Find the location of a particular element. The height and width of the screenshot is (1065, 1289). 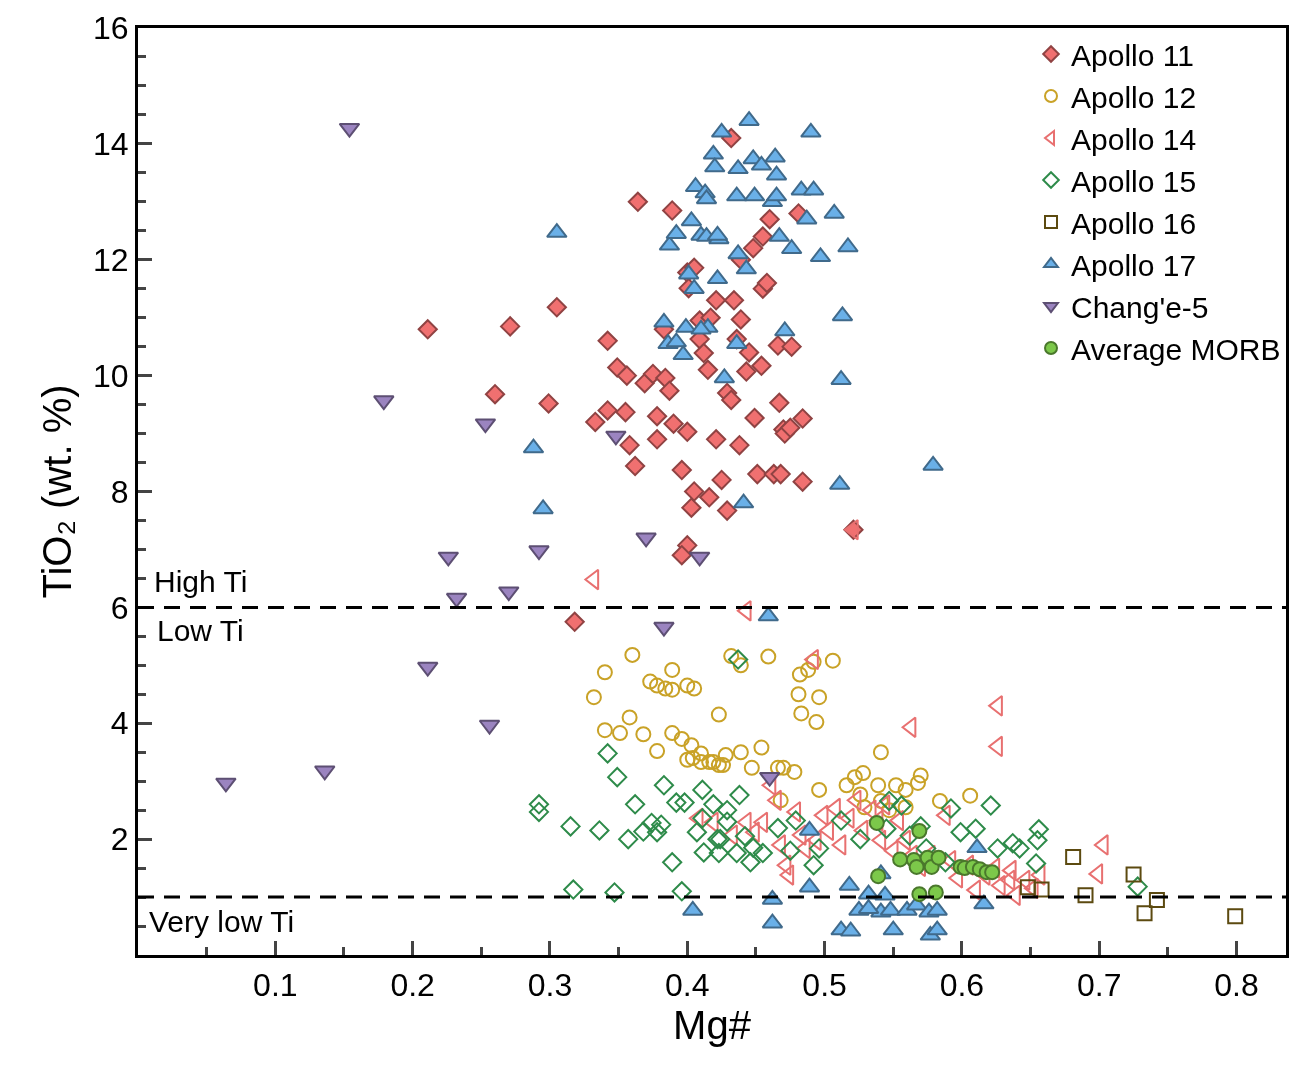

y-tick-label: 14 is located at coordinates (111, 144).